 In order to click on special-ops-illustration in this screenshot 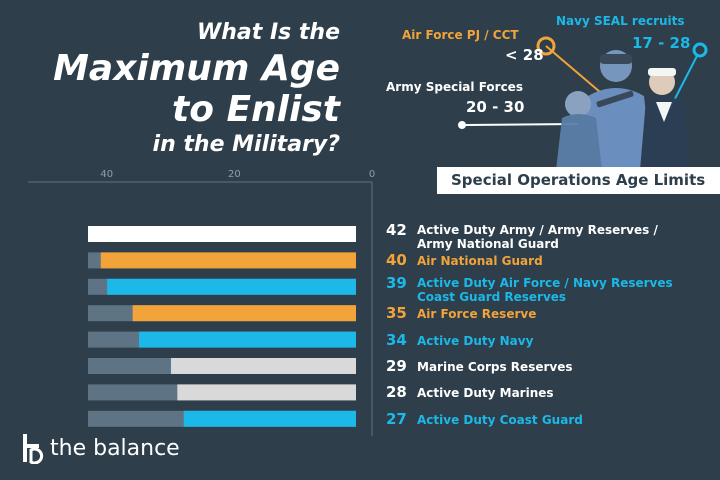, I will do `click(583, 103)`.